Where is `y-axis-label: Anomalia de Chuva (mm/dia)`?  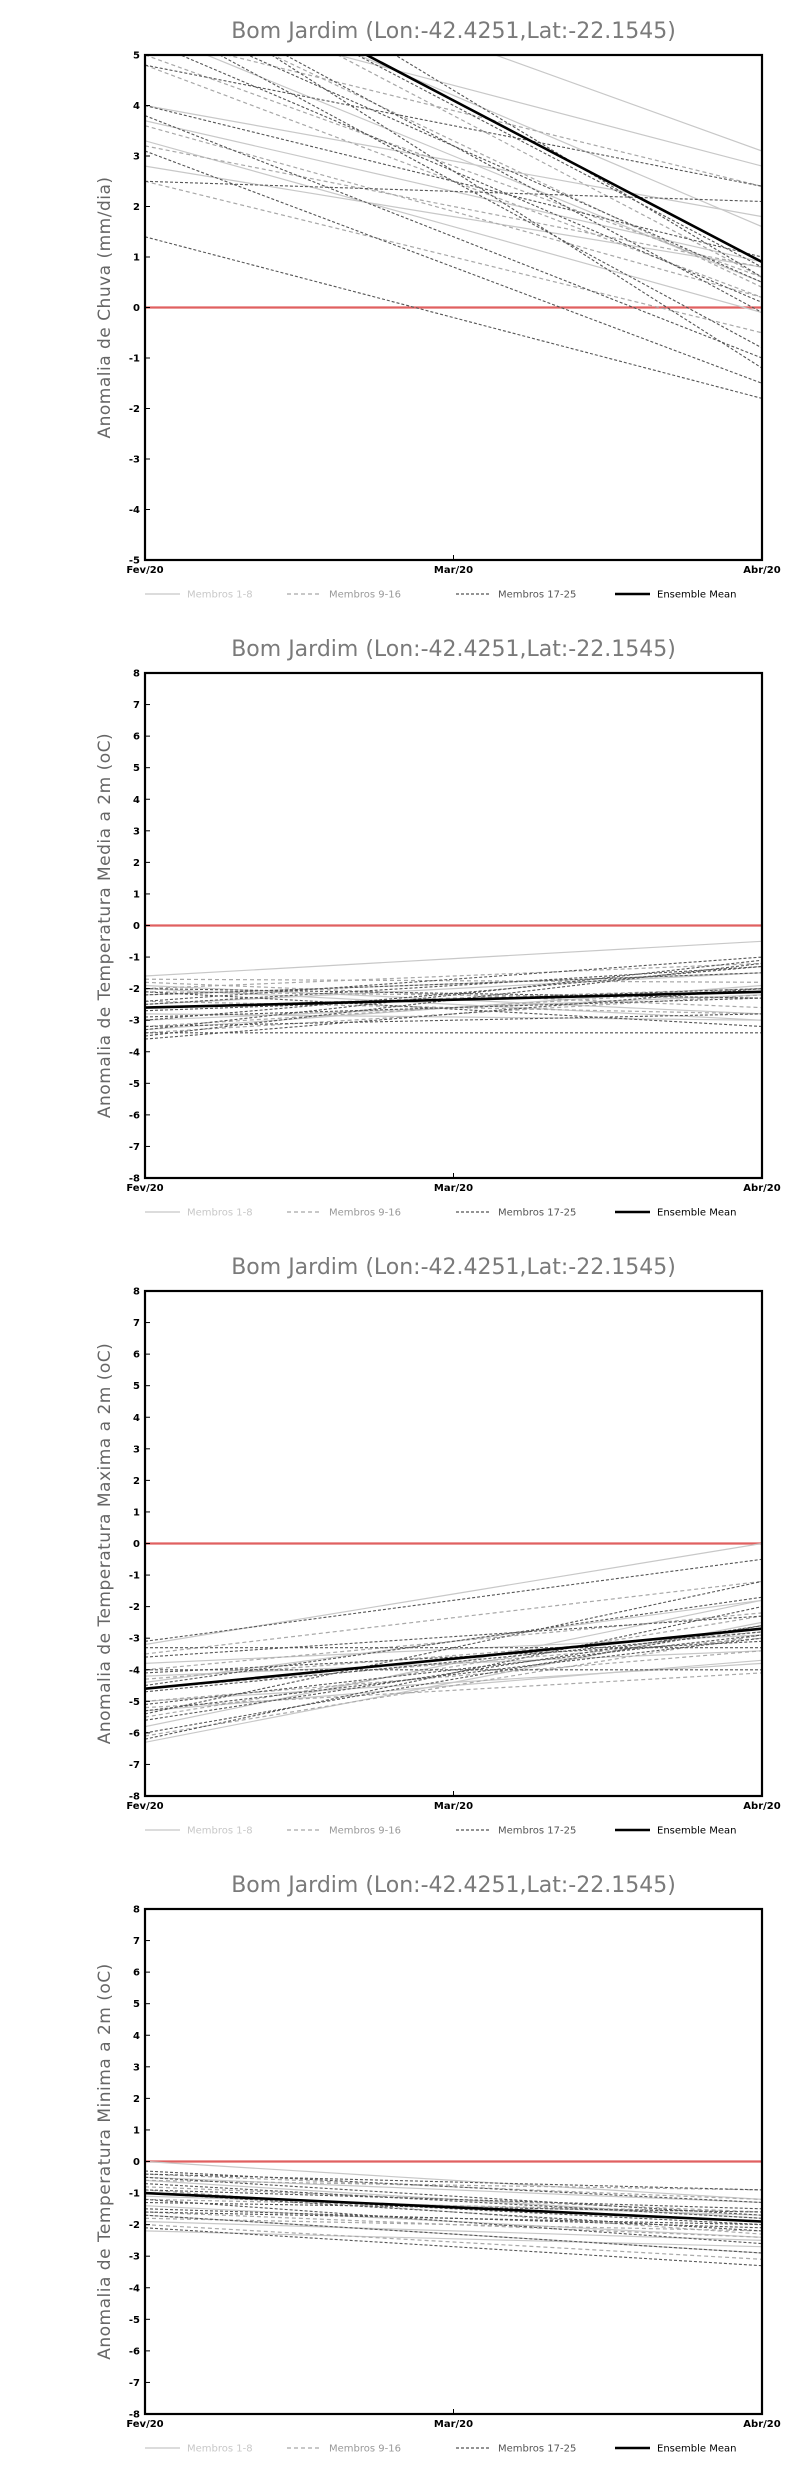 y-axis-label: Anomalia de Chuva (mm/dia) is located at coordinates (105, 307).